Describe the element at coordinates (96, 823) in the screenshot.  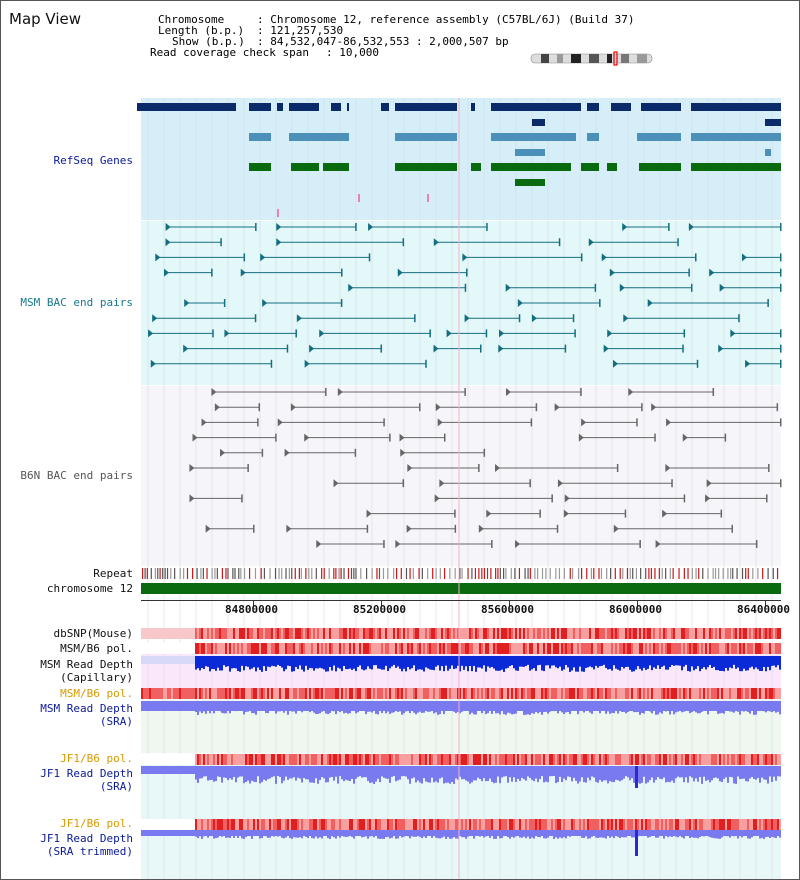
I see `track-label-jf1-b6-pol-2: JF1/B6 pol.` at that location.